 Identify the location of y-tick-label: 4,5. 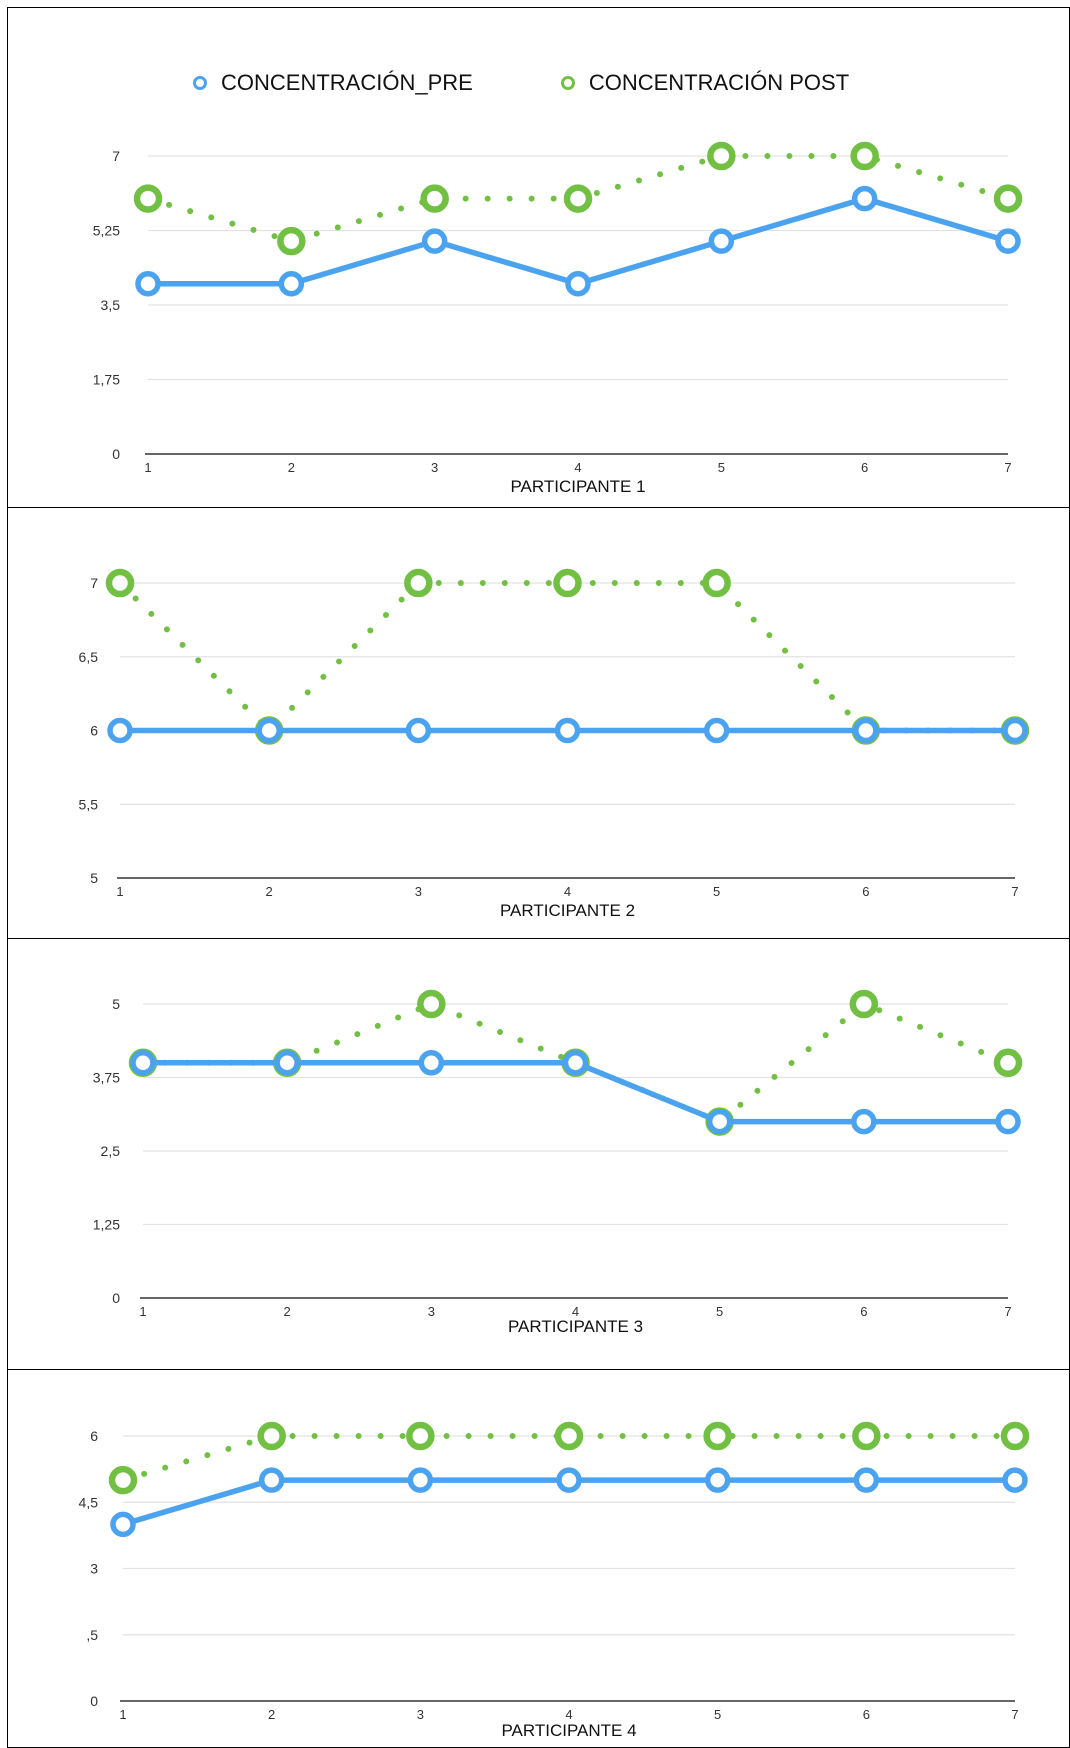
(89, 1502).